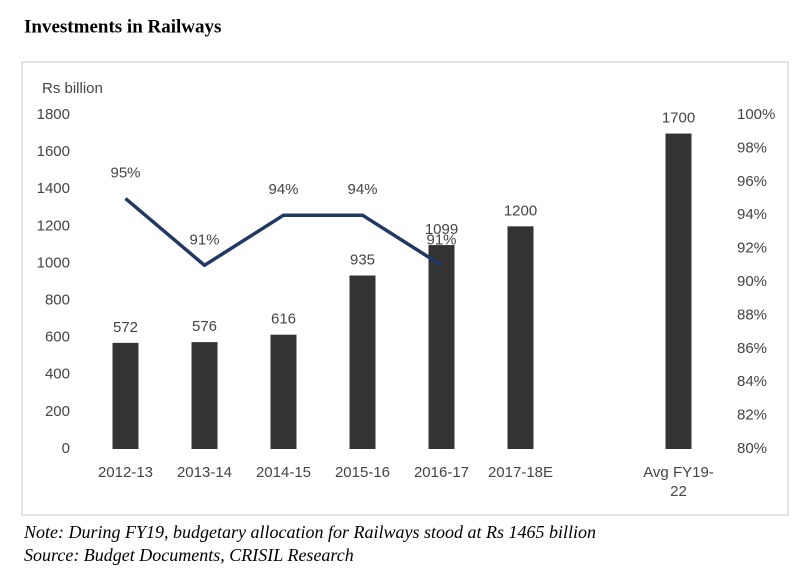  Describe the element at coordinates (752, 448) in the screenshot. I see `y2-tick-label: 80%` at that location.